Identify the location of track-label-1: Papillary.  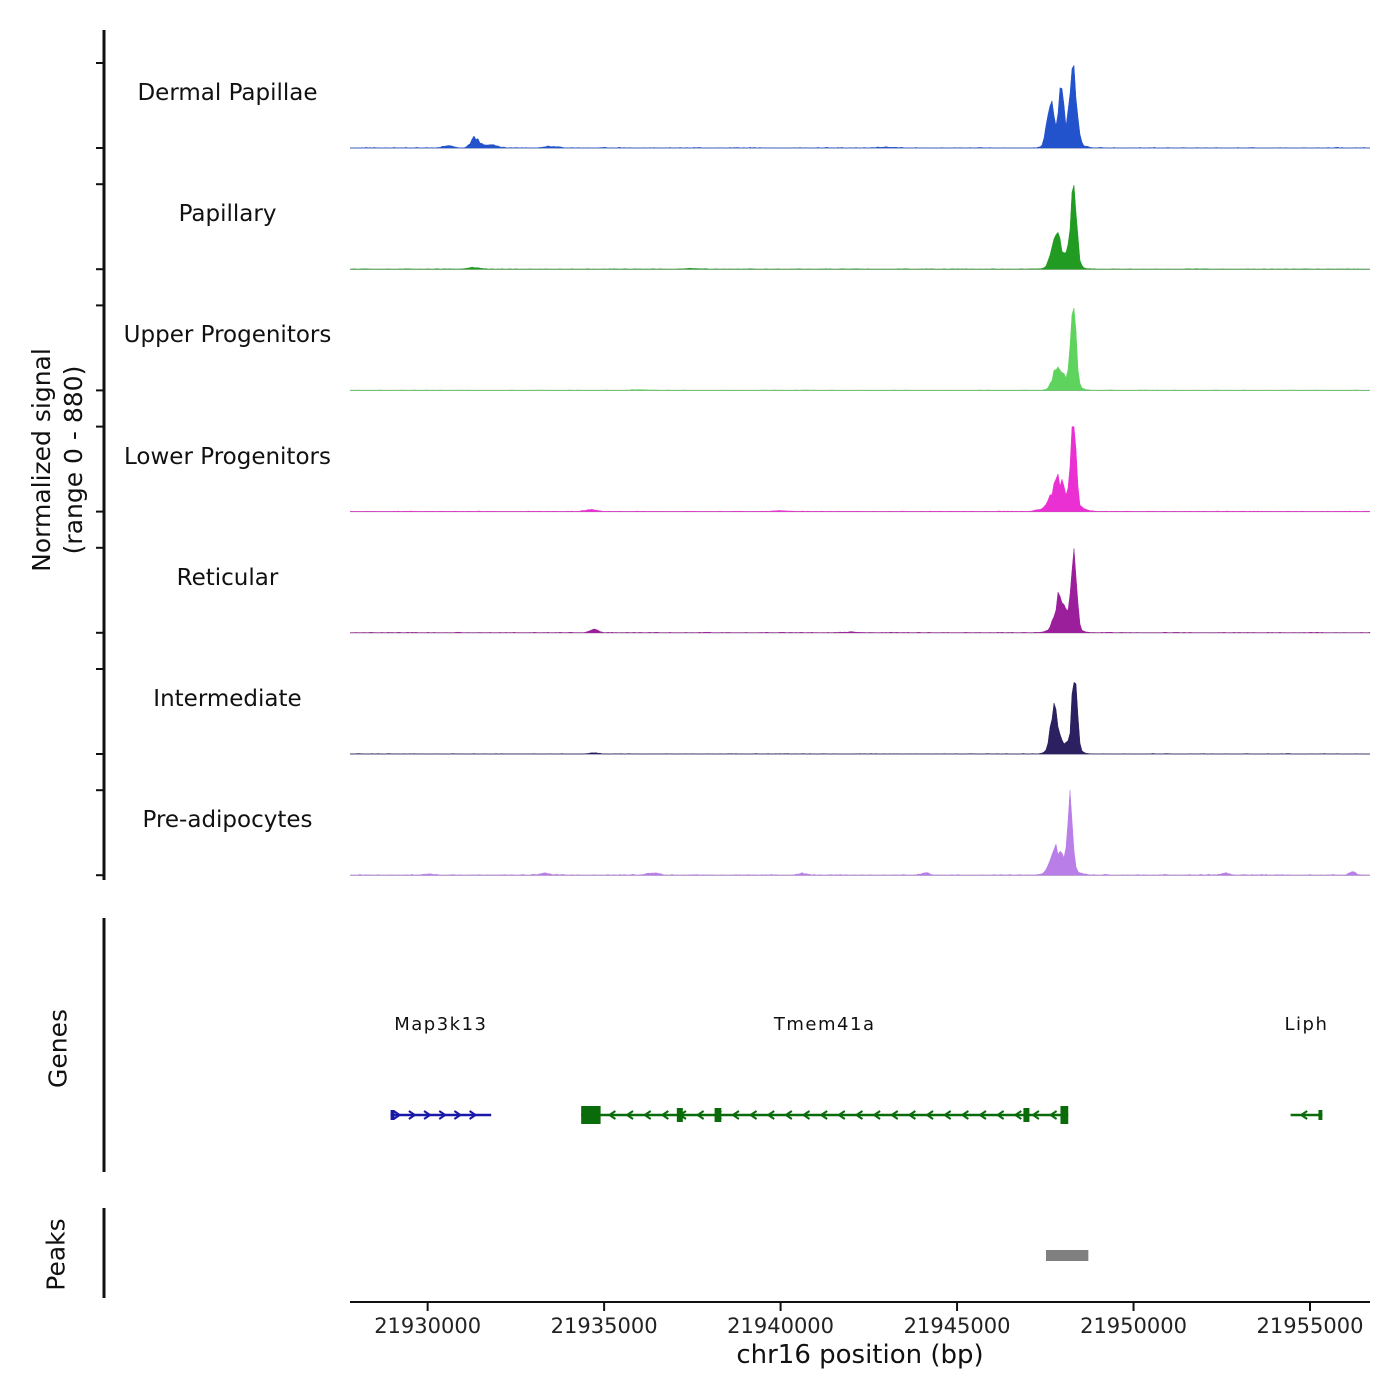
(227, 214).